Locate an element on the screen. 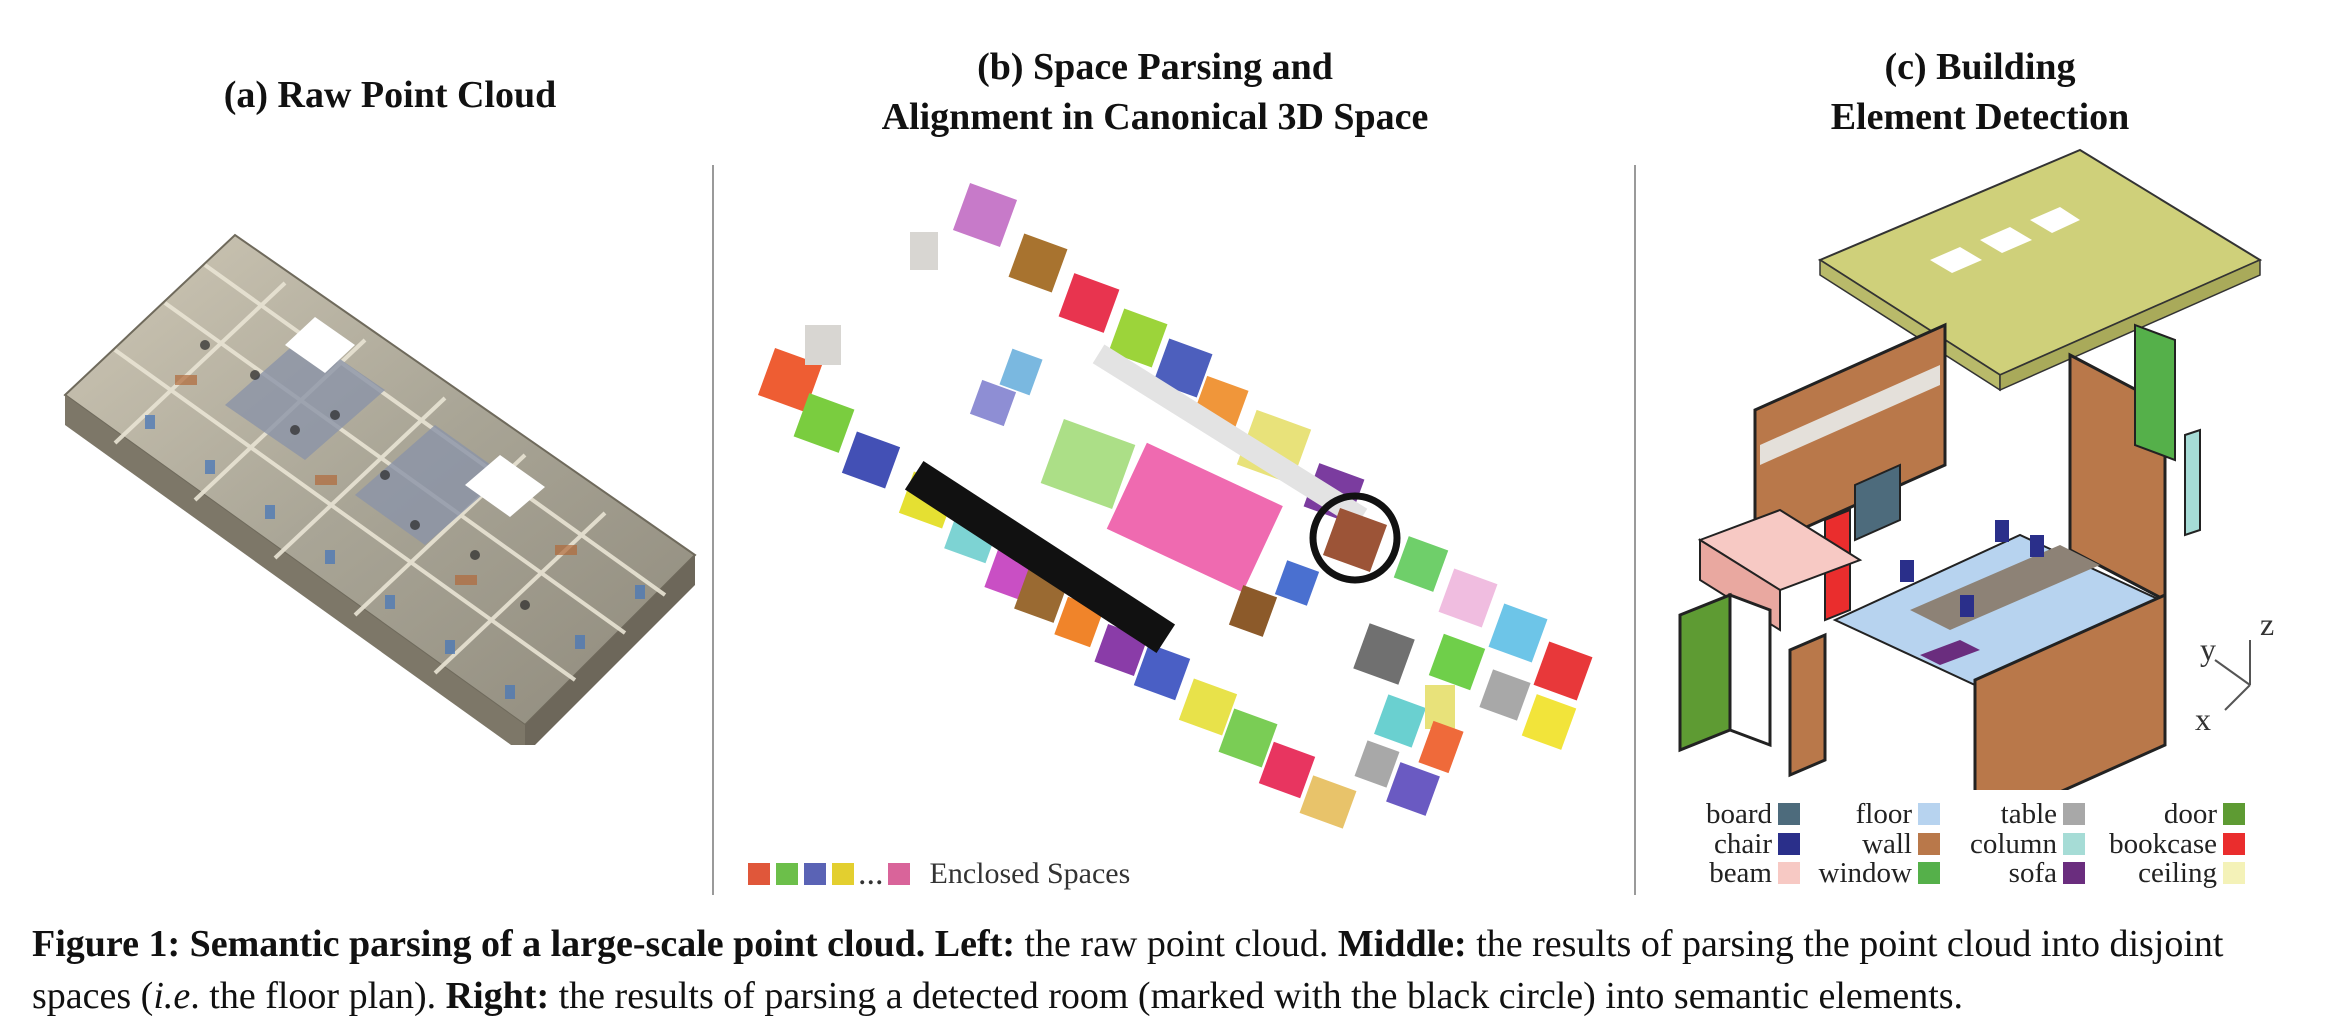 The width and height of the screenshot is (2351, 1022). window-panel is located at coordinates (2155, 392).